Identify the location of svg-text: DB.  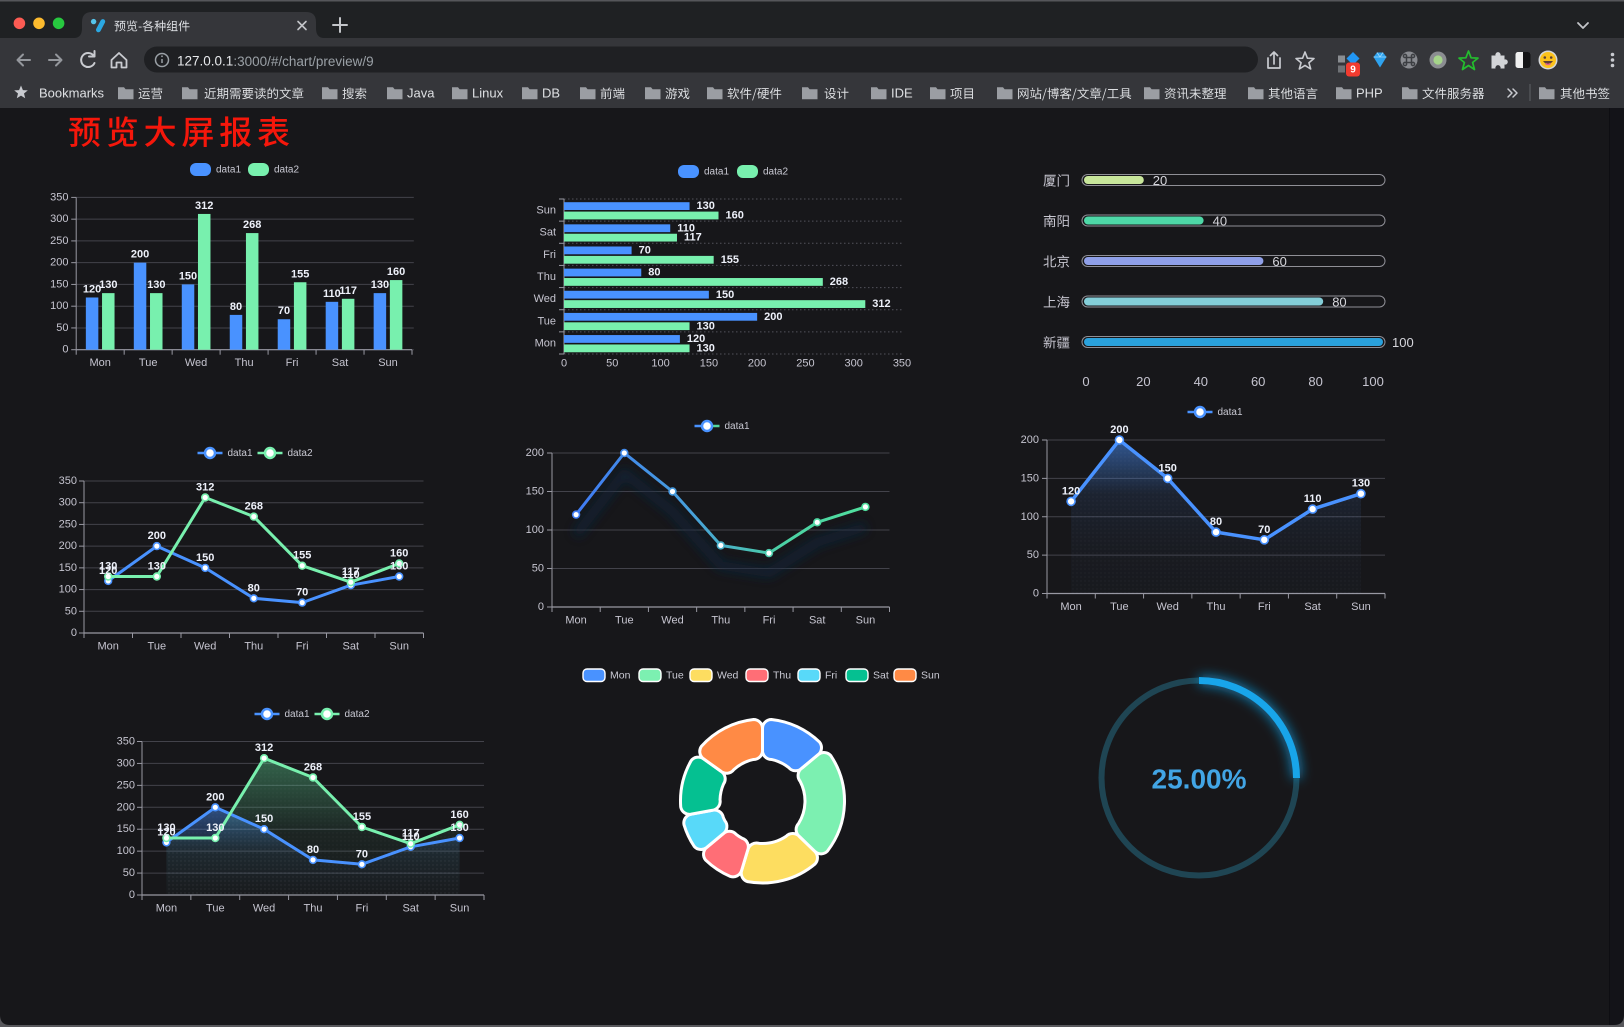
(551, 93).